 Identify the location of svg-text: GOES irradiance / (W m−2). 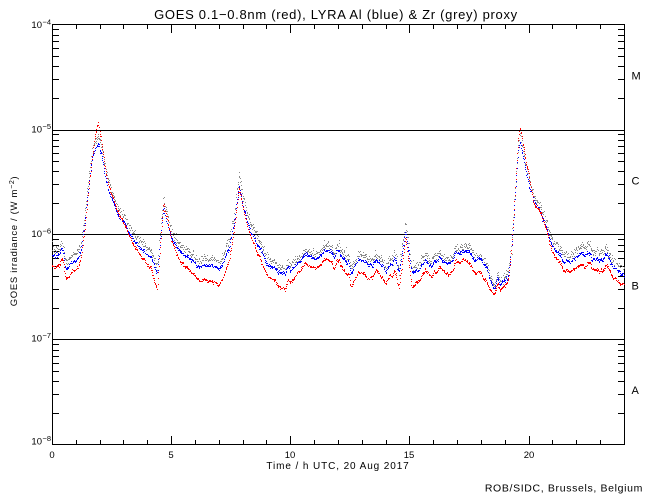
(14, 241).